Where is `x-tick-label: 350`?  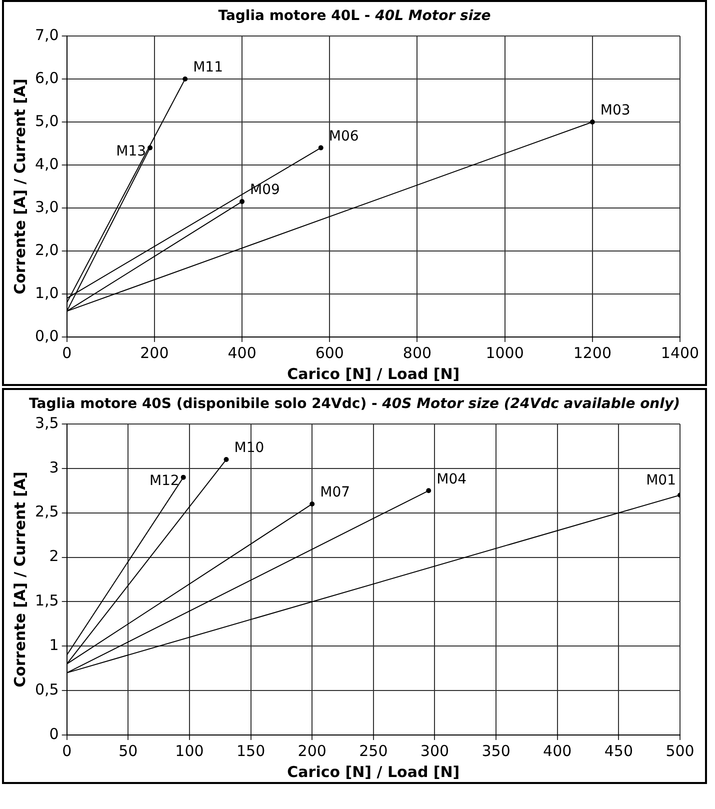 x-tick-label: 350 is located at coordinates (496, 751).